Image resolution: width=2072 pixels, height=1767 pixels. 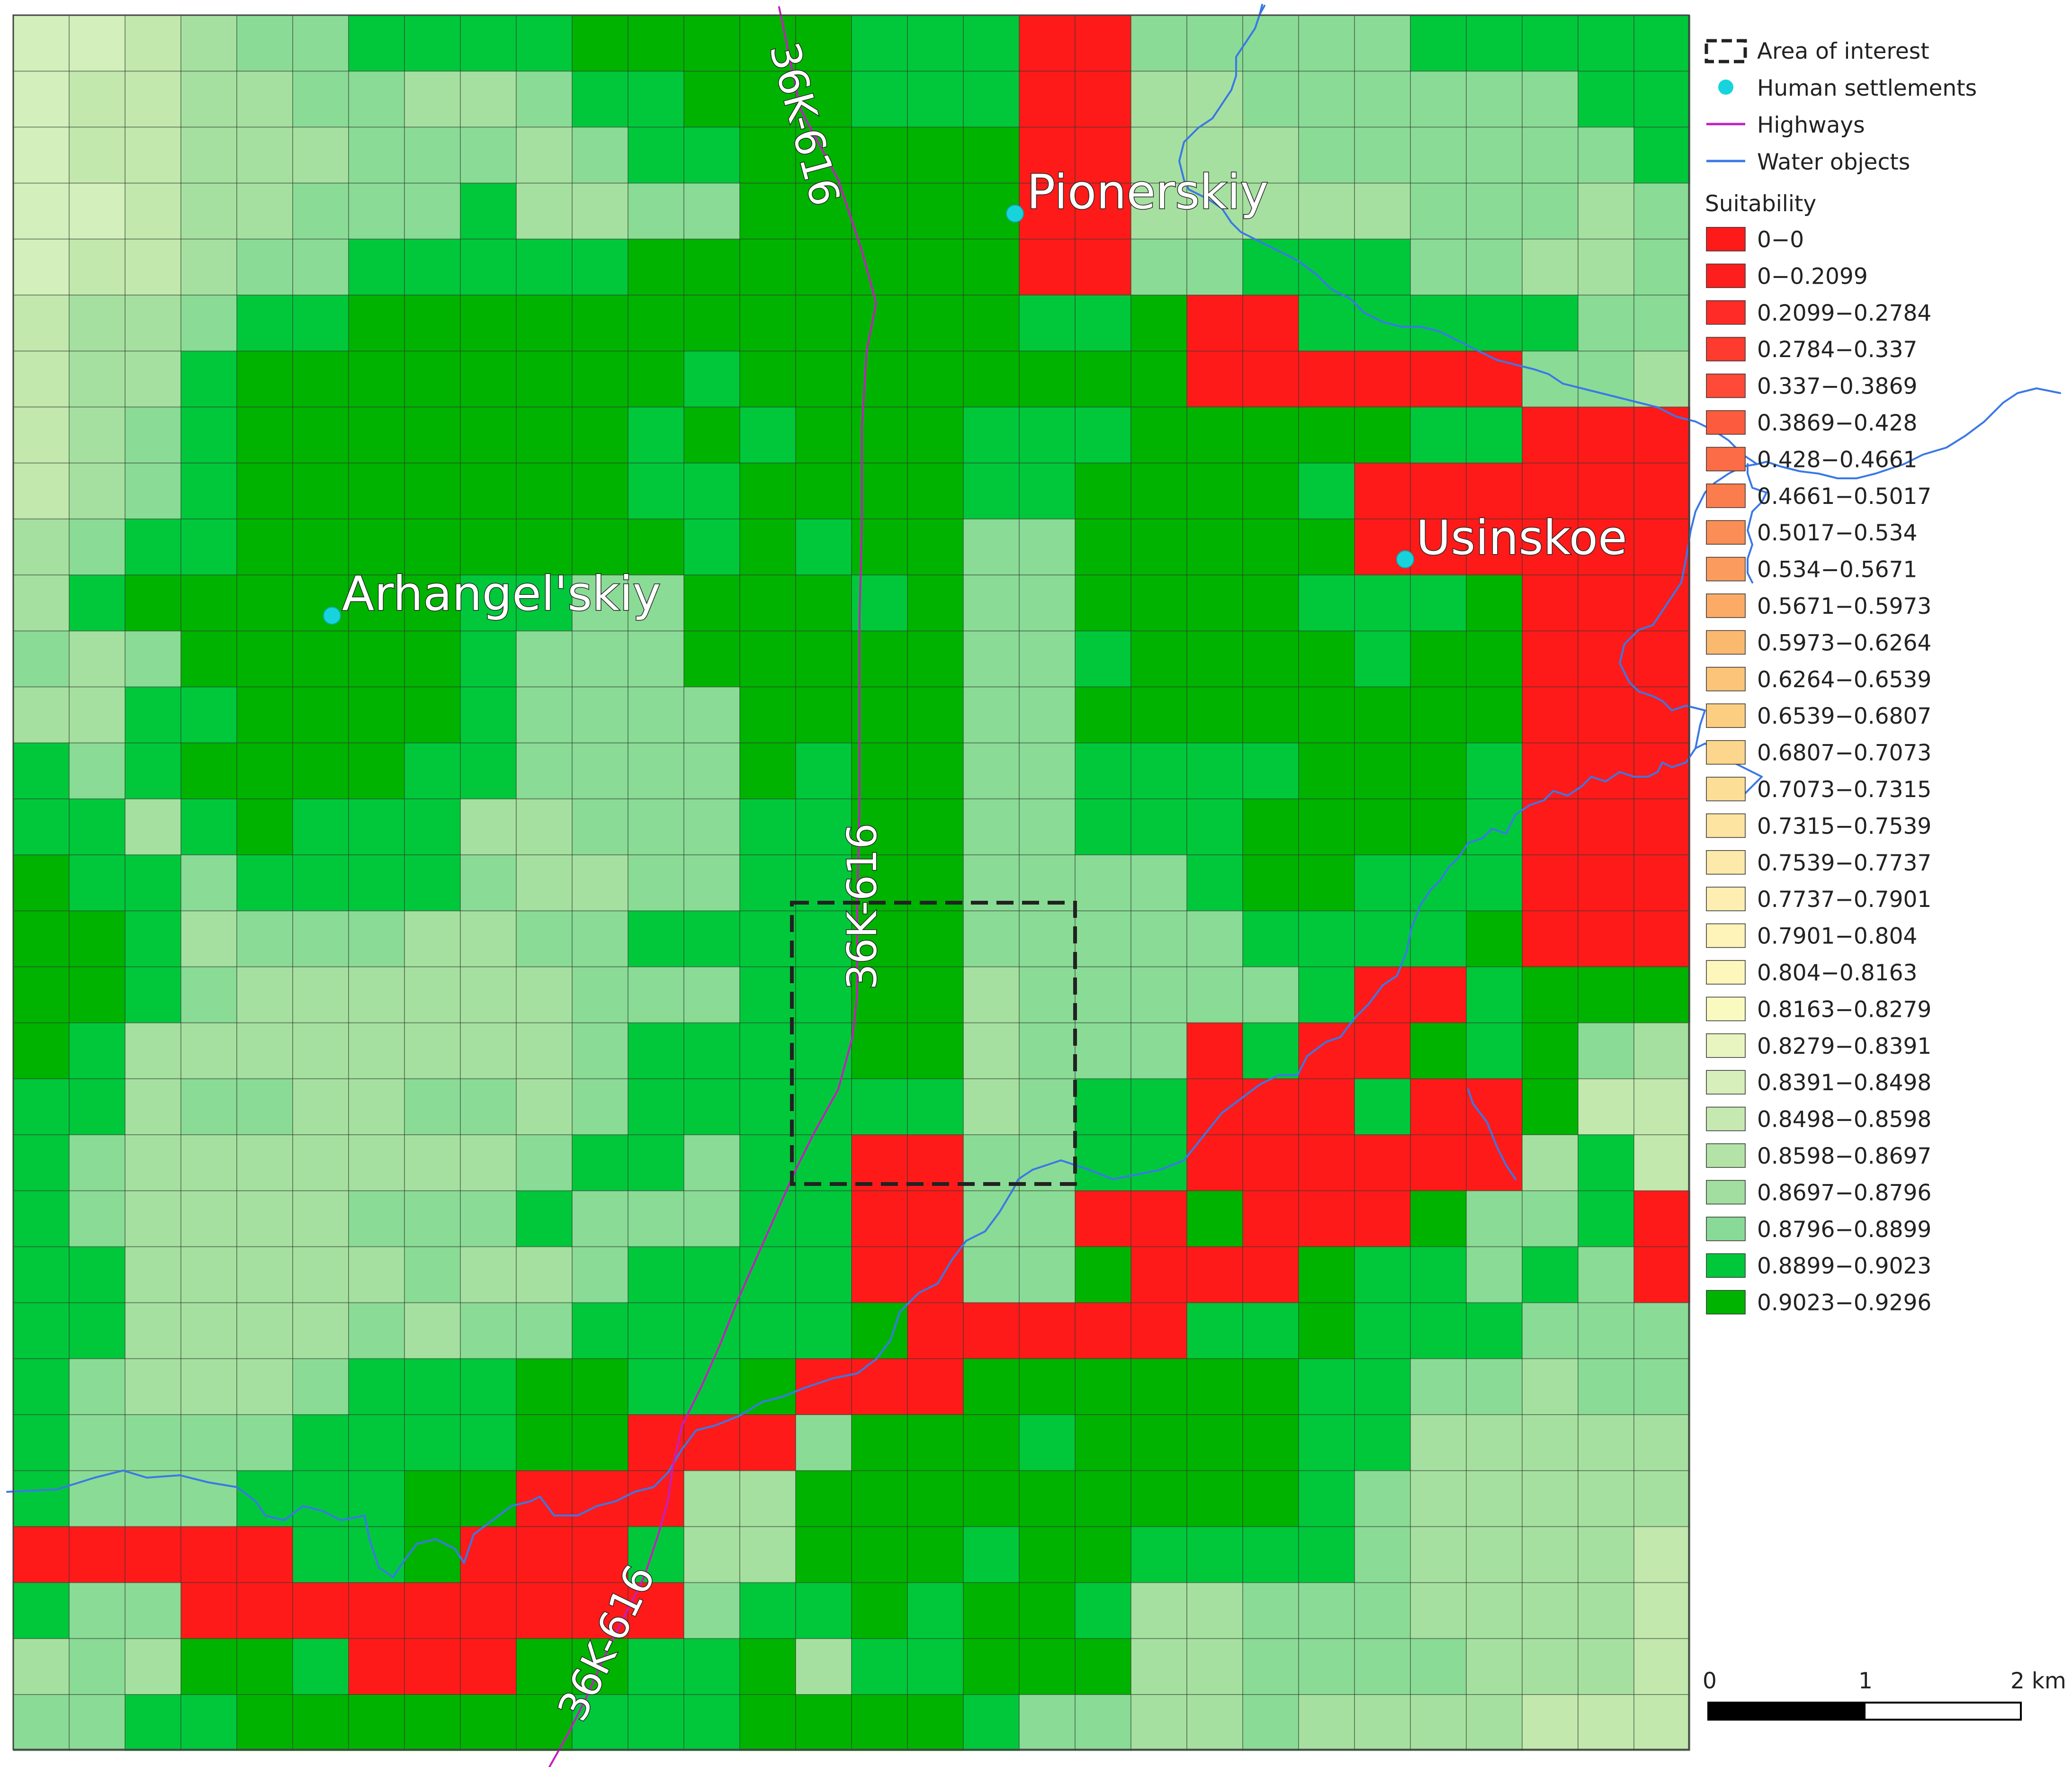 What do you see at coordinates (1725, 87) in the screenshot?
I see `legend-settlement-icon` at bounding box center [1725, 87].